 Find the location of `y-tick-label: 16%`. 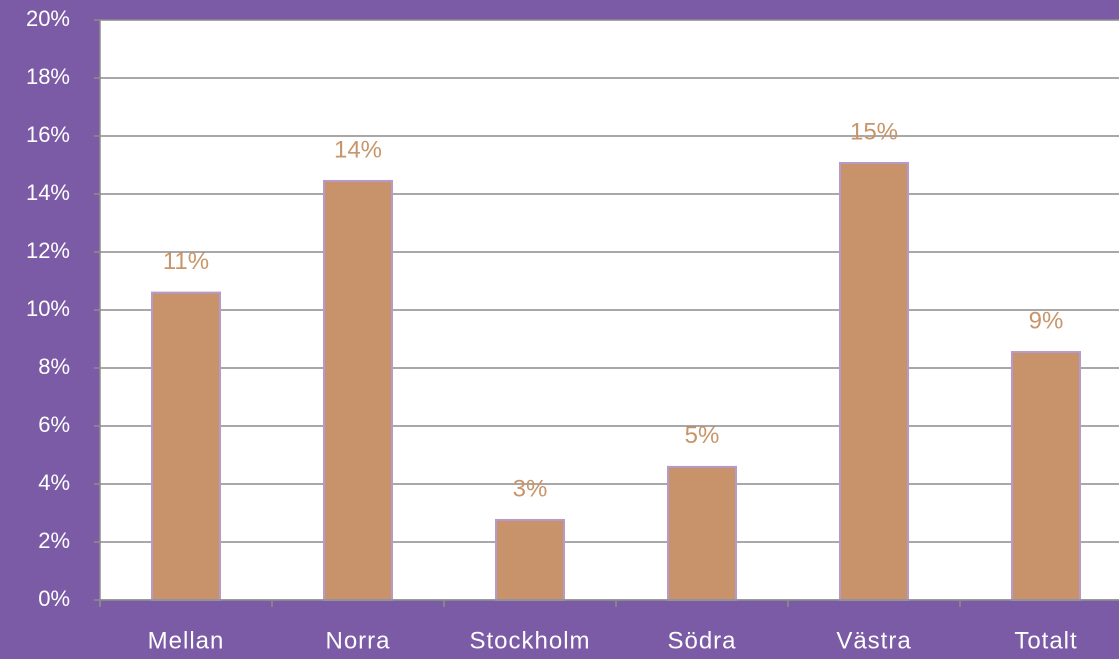

y-tick-label: 16% is located at coordinates (48, 134).